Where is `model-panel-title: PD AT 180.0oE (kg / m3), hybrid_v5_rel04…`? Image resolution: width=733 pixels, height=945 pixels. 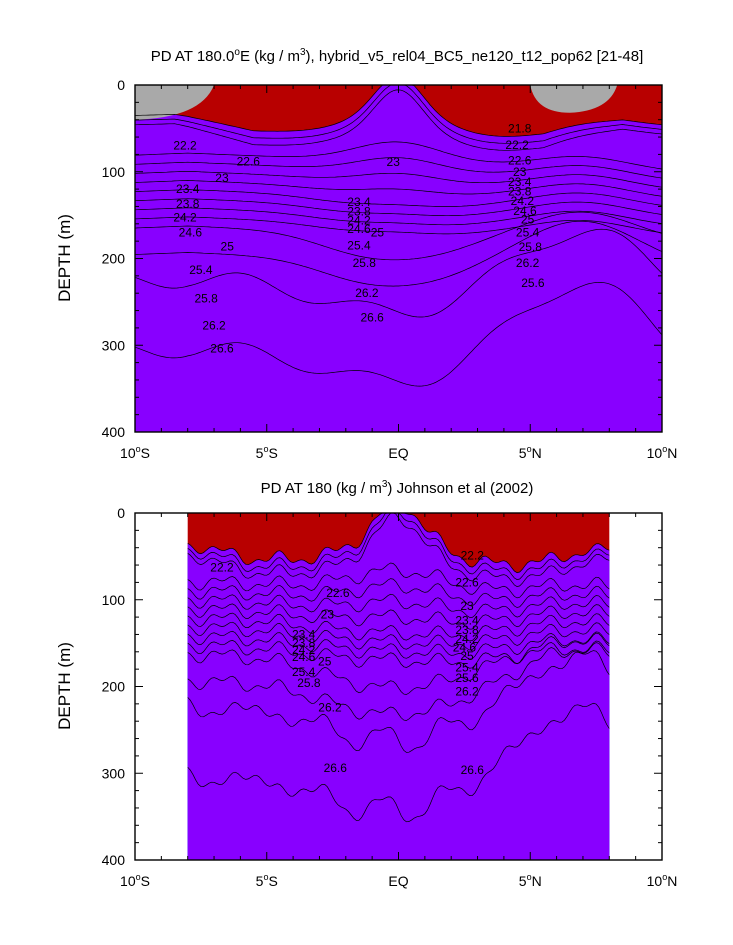 model-panel-title: PD AT 180.0oE (kg / m3), hybrid_v5_rel04… is located at coordinates (397, 56).